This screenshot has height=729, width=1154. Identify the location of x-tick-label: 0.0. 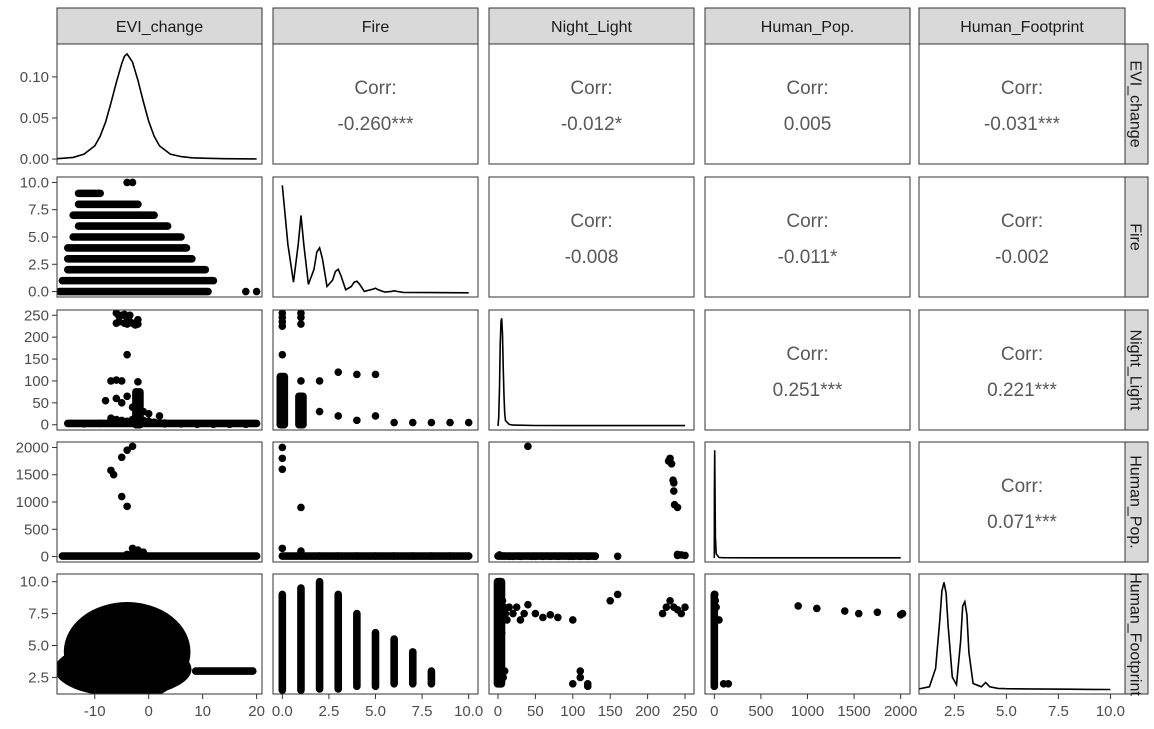
(282, 711).